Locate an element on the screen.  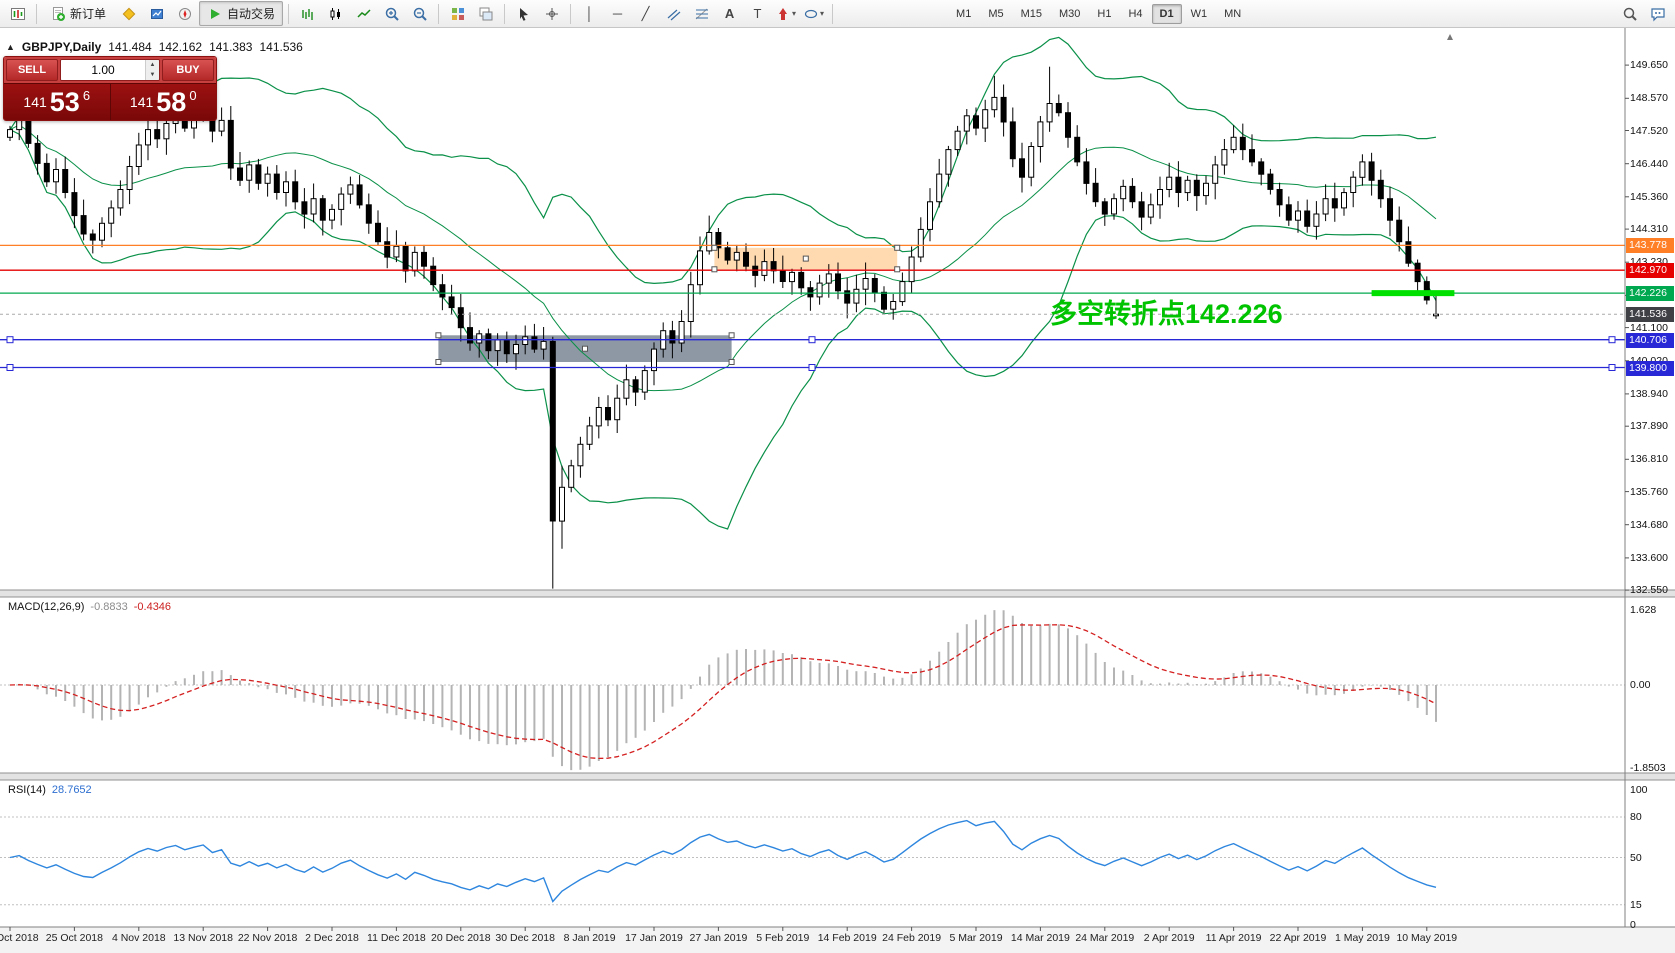
date-axis-label: 30 Dec 2018 is located at coordinates (525, 938).